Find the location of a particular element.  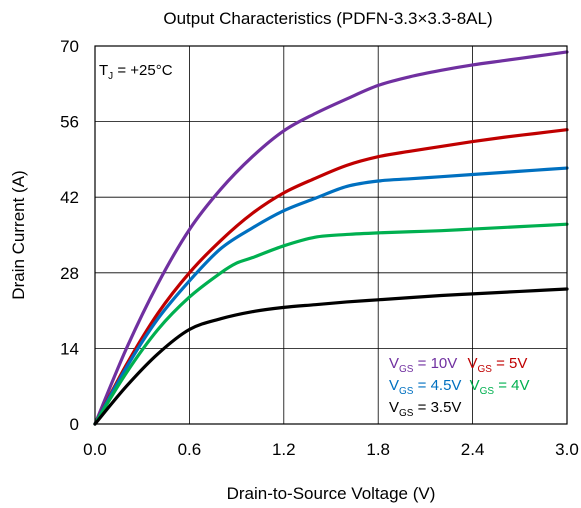

y-axis-label: Drain Current (A) is located at coordinates (18, 234).